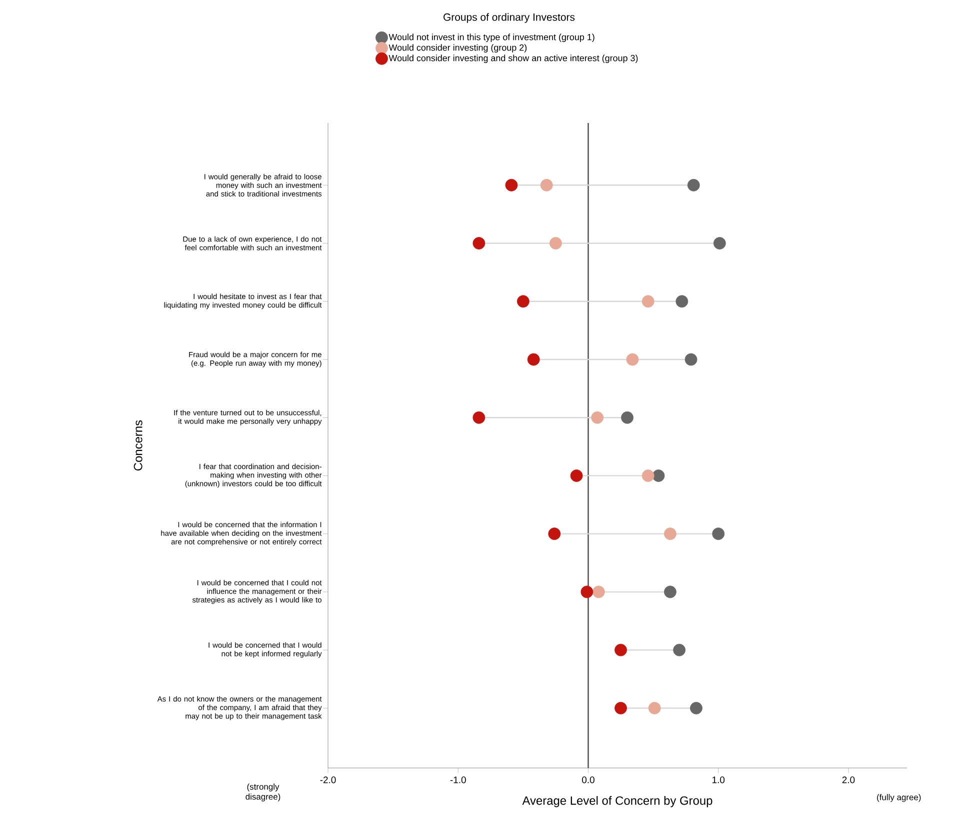 The width and height of the screenshot is (968, 835). Describe the element at coordinates (718, 780) in the screenshot. I see `x-tick-label: 1.0` at that location.